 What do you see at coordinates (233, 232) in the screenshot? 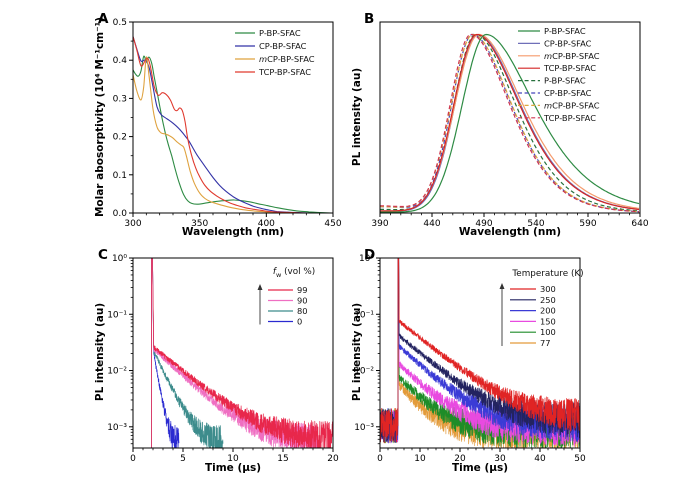
I see `panel-a-xlabel: Wavelength (nm)` at bounding box center [233, 232].